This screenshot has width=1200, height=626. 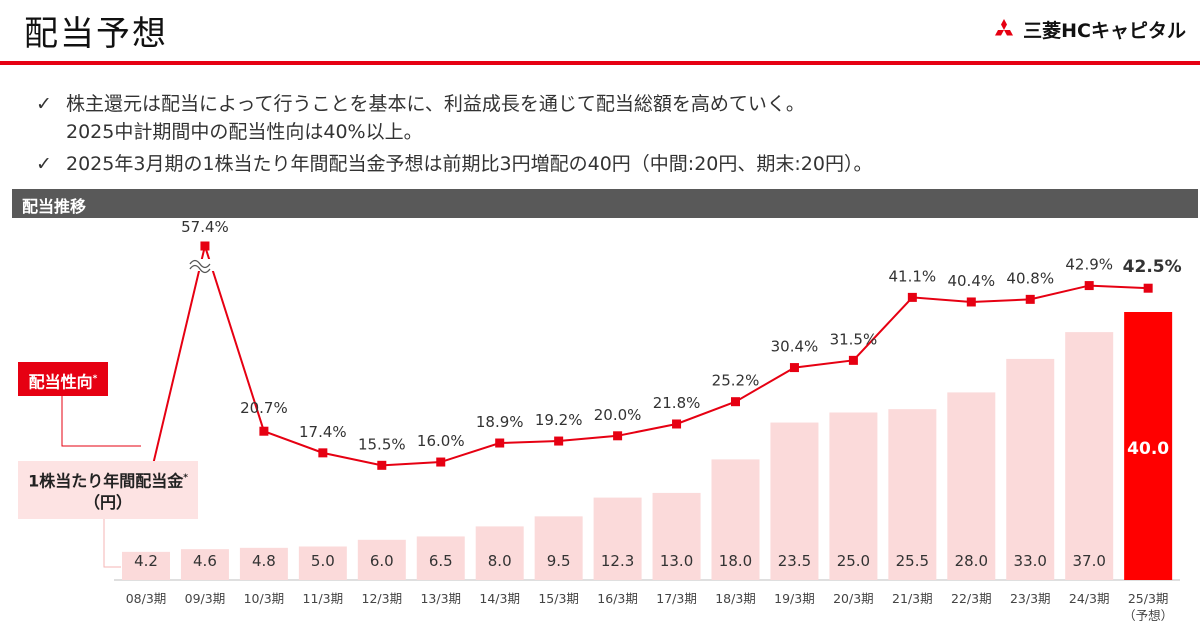 I want to click on payout-ratio-legend: 配当性向*, so click(x=63, y=379).